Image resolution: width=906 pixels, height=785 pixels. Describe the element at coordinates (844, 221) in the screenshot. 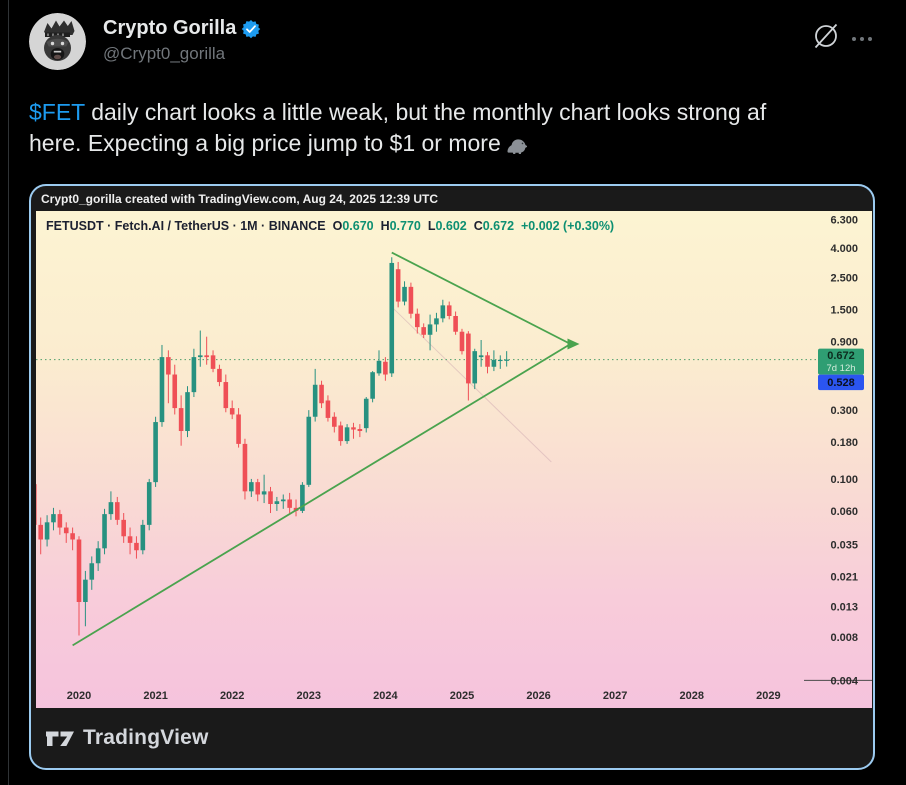

I see `price-axis-label: 6.300` at that location.